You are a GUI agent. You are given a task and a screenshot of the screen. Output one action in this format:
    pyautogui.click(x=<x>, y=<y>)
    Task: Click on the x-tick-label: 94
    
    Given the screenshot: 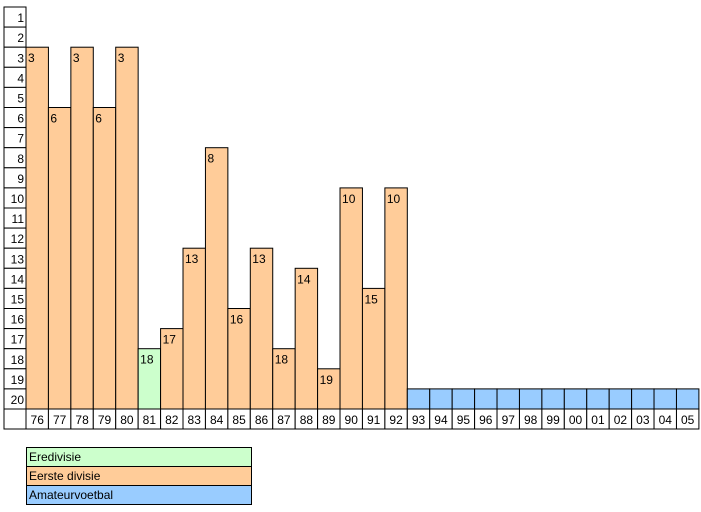 What is the action you would take?
    pyautogui.click(x=441, y=420)
    